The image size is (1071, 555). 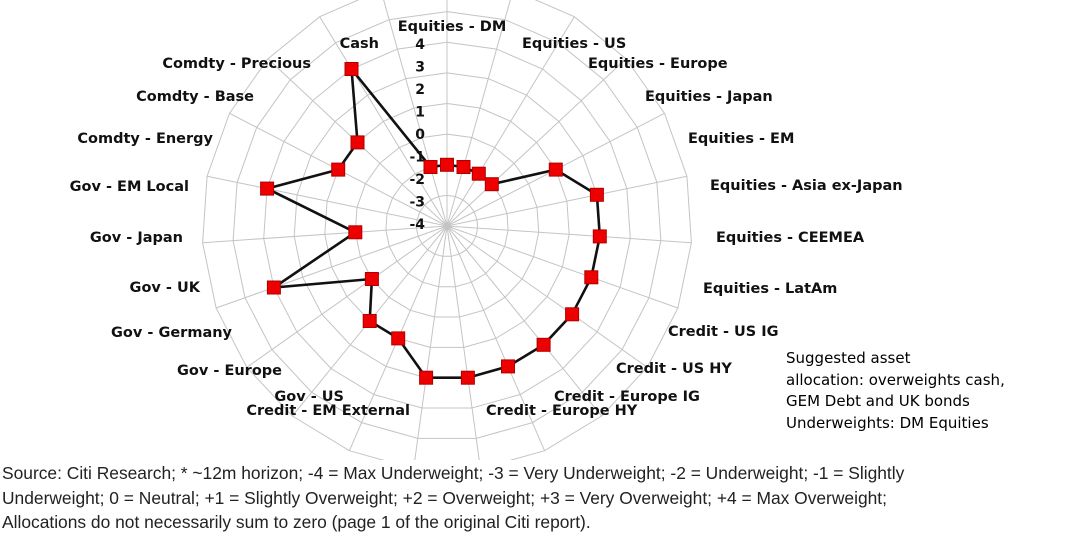 What do you see at coordinates (236, 64) in the screenshot?
I see `category-label: Comdty - Precious` at bounding box center [236, 64].